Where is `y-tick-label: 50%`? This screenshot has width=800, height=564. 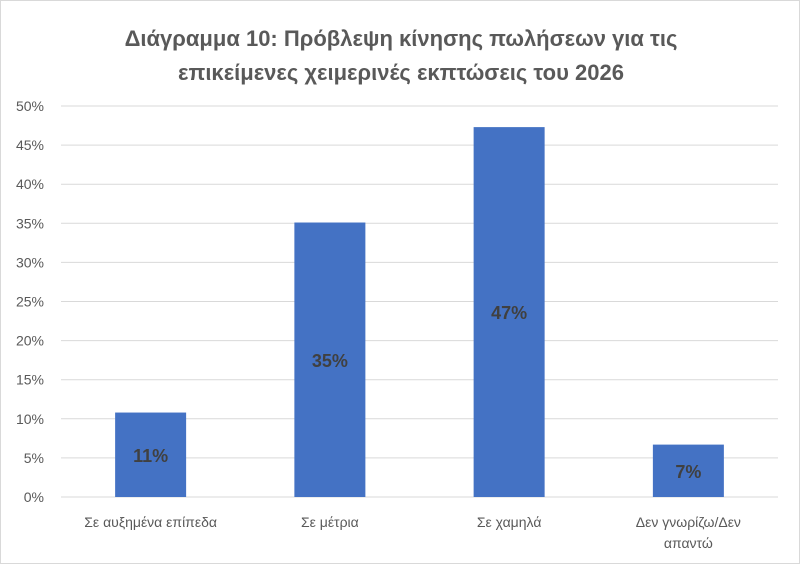 y-tick-label: 50% is located at coordinates (30, 106).